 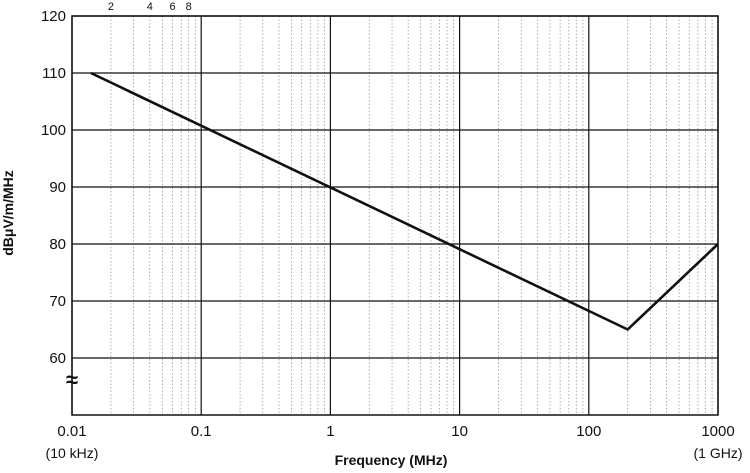 What do you see at coordinates (8, 213) in the screenshot?
I see `y-axis-title: dBμV/m/MHz` at bounding box center [8, 213].